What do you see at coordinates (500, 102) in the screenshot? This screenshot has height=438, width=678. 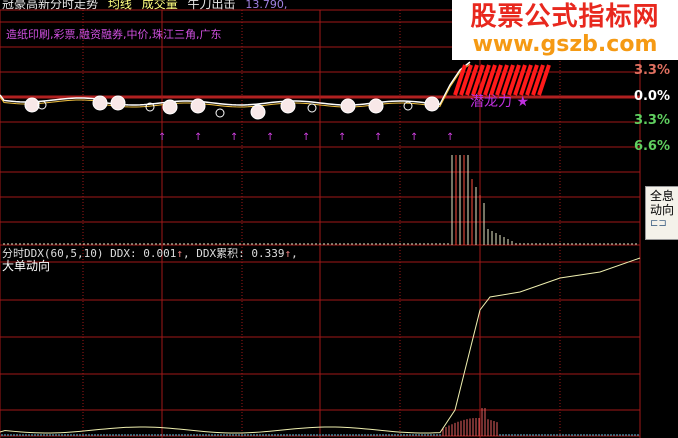 I see `chart-annotation: 潜龙力 ★` at bounding box center [500, 102].